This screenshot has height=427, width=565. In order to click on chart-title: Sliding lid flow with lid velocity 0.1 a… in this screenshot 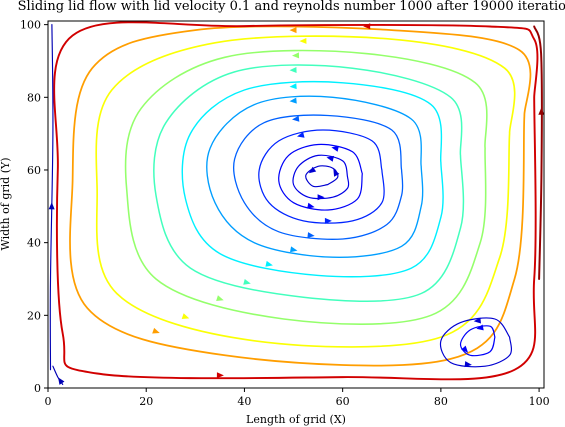, I will do `click(291, 7)`.